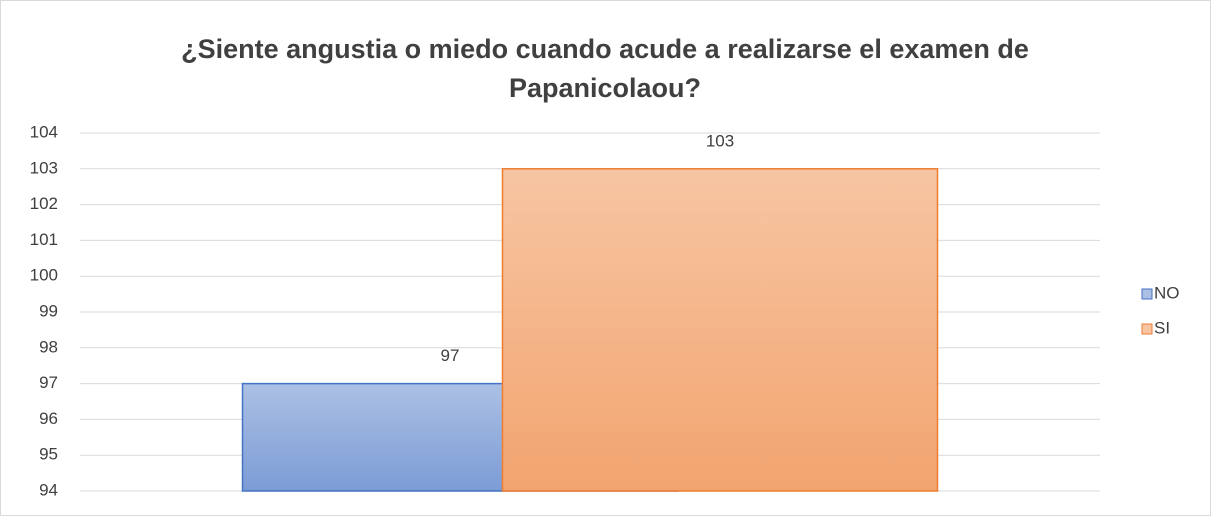 The width and height of the screenshot is (1211, 516). I want to click on data-label: 103, so click(720, 140).